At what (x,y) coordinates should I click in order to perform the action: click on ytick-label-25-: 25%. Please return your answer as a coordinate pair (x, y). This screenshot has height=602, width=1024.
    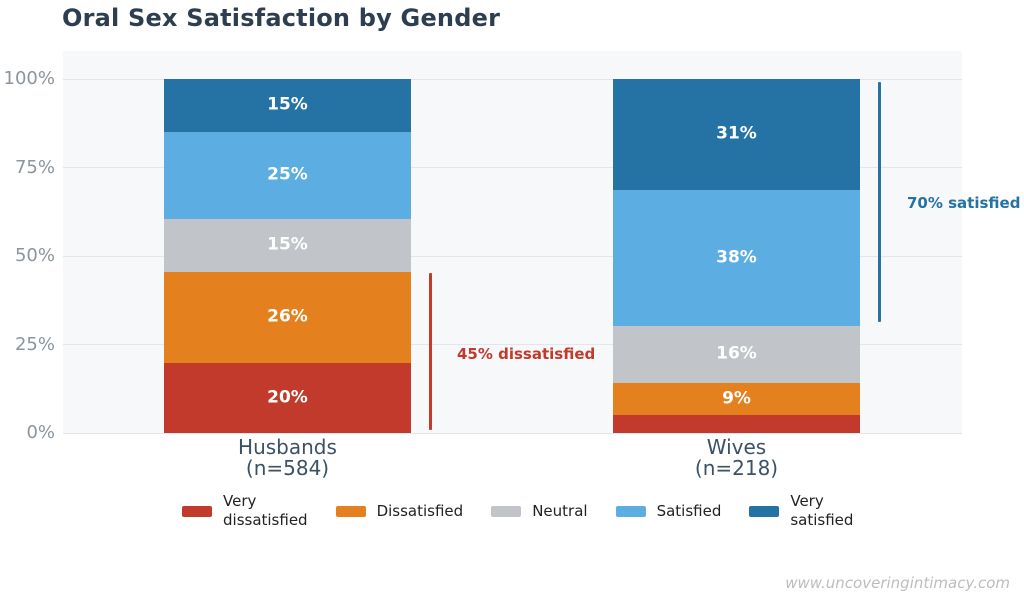
    Looking at the image, I should click on (34, 344).